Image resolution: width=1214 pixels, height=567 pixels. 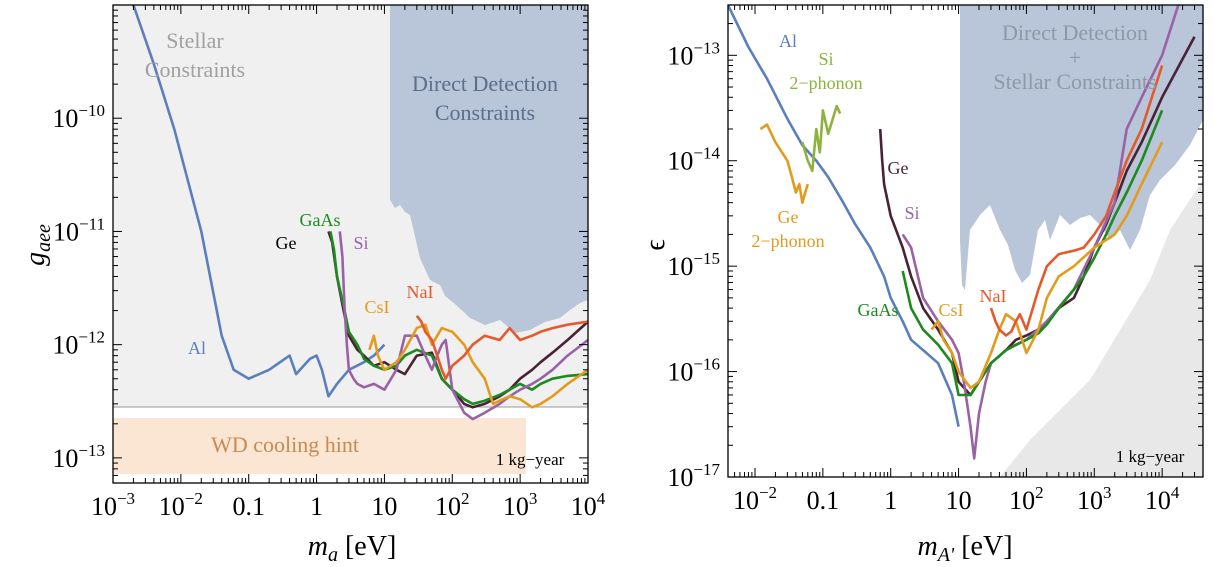 What do you see at coordinates (825, 83) in the screenshot?
I see `right-label-Si-2phonon-2: 2−phonon` at bounding box center [825, 83].